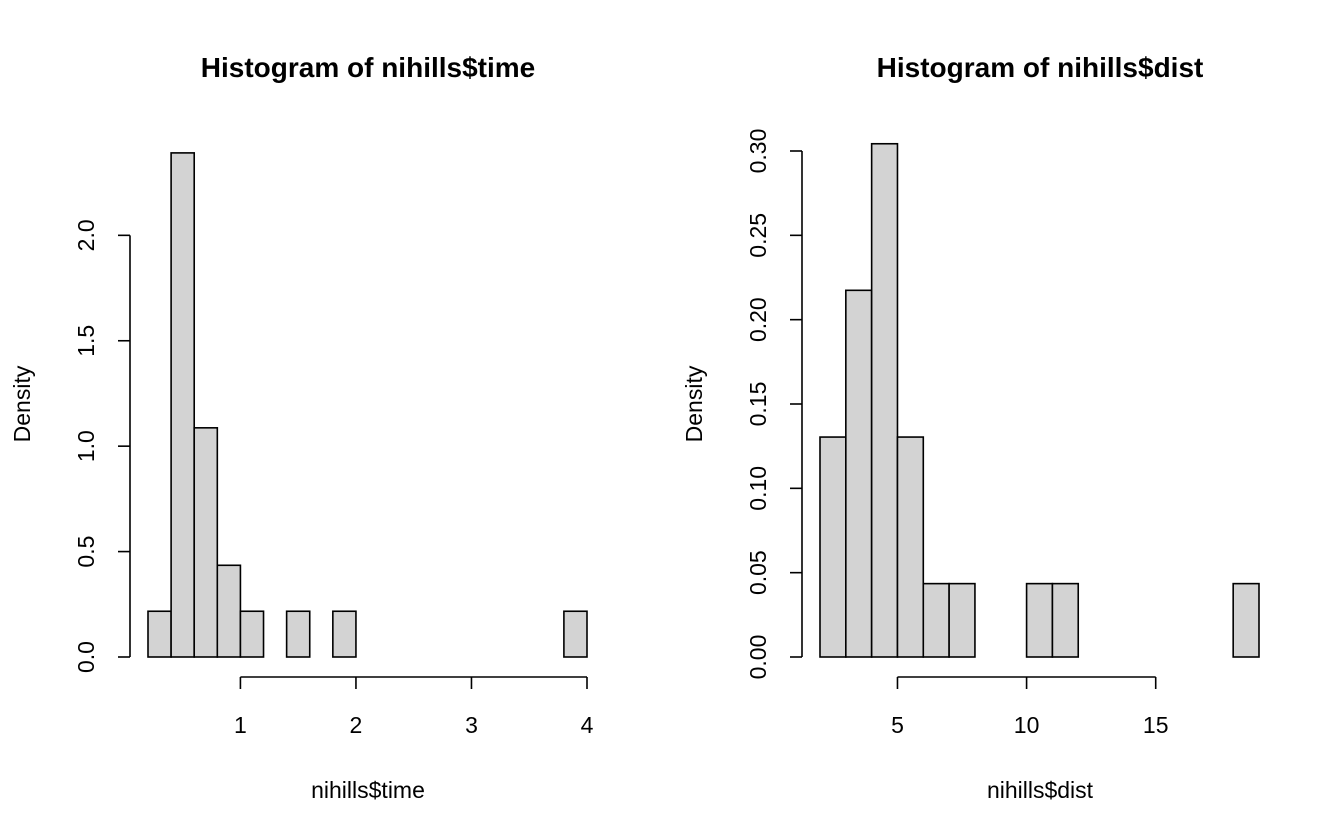 This screenshot has width=1344, height=840. Describe the element at coordinates (471, 725) in the screenshot. I see `time-x-tick-label: 3` at that location.